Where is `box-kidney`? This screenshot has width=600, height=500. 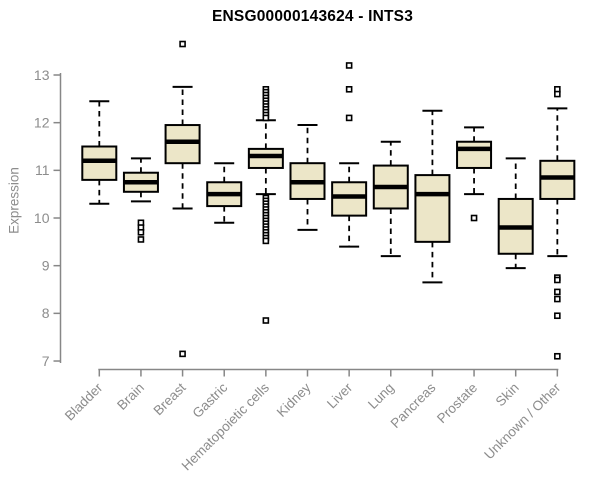 box-kidney is located at coordinates (307, 177).